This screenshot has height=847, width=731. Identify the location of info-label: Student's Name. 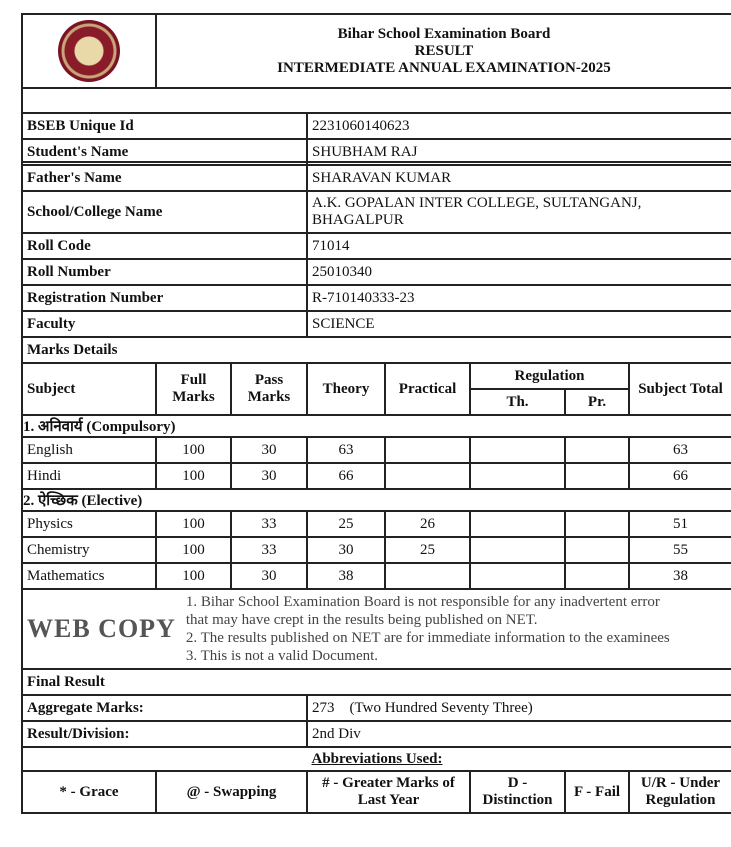
(164, 152).